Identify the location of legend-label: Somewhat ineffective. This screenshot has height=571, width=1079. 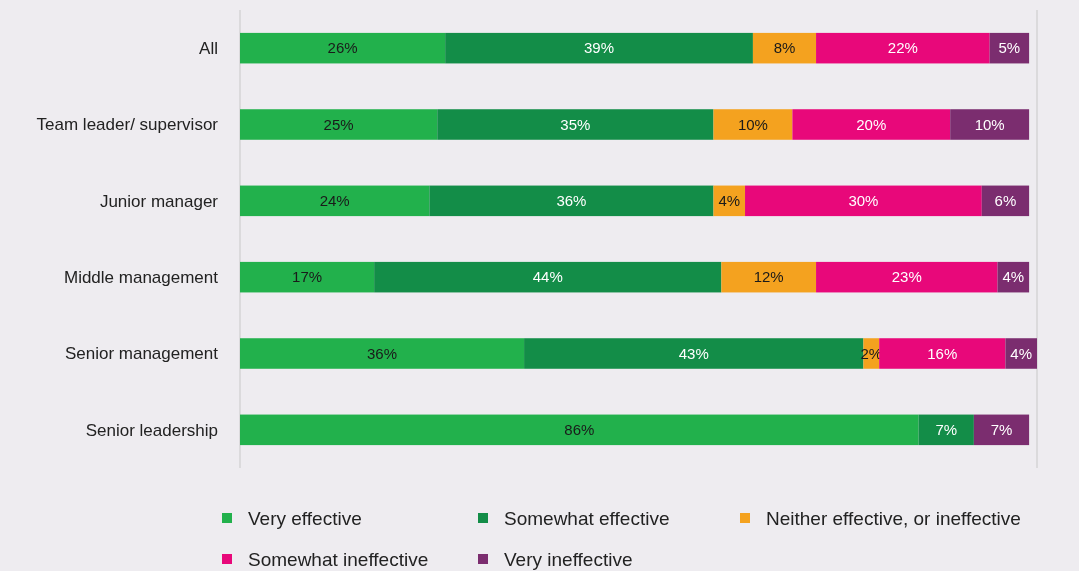
(338, 559).